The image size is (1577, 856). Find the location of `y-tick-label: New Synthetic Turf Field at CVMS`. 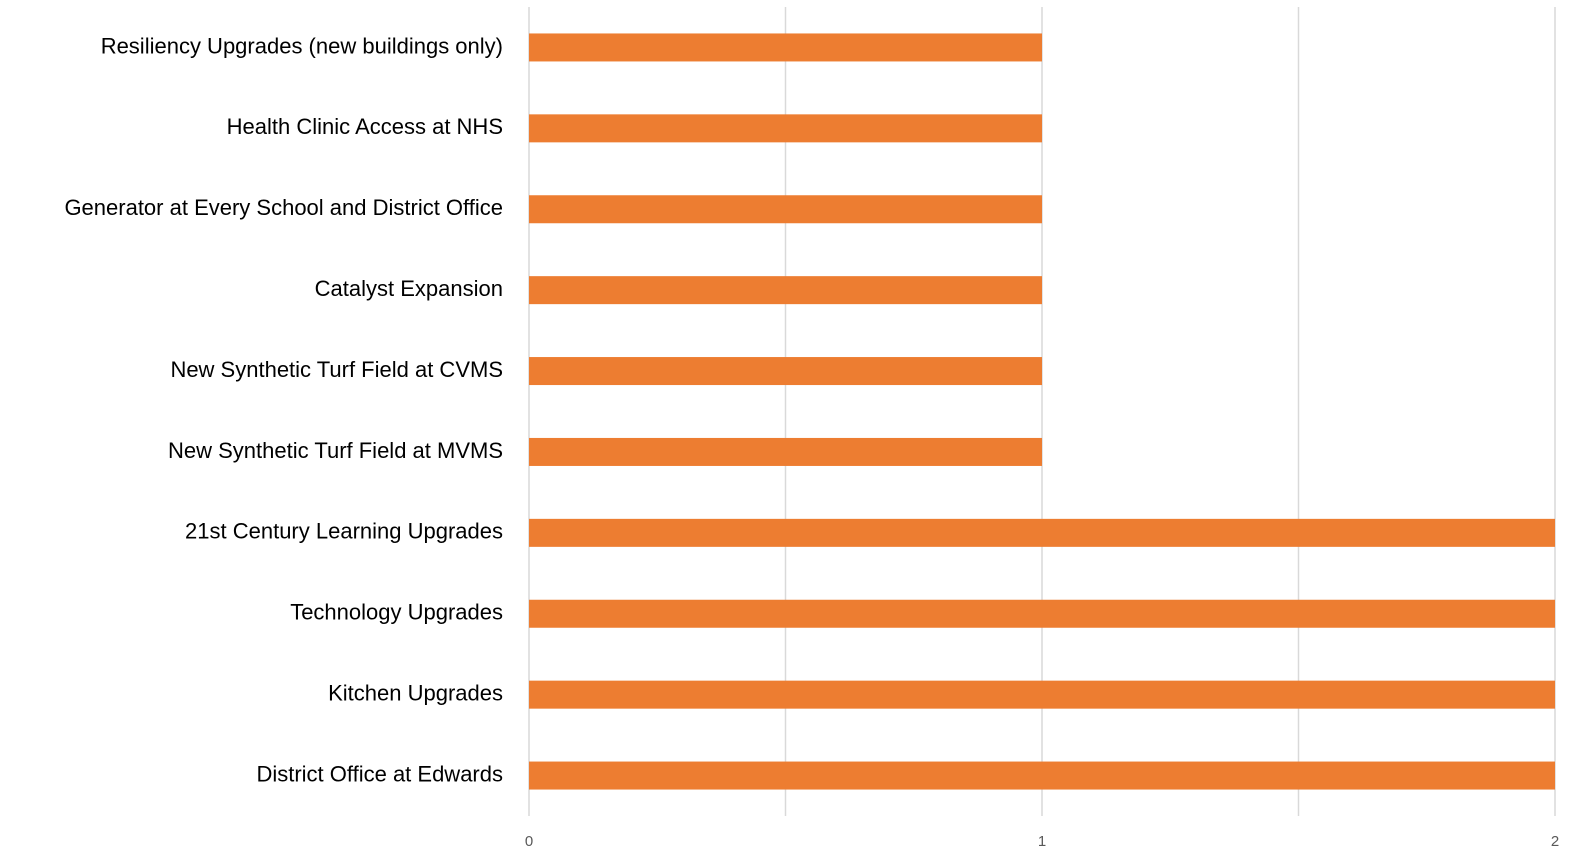

y-tick-label: New Synthetic Turf Field at CVMS is located at coordinates (336, 369).